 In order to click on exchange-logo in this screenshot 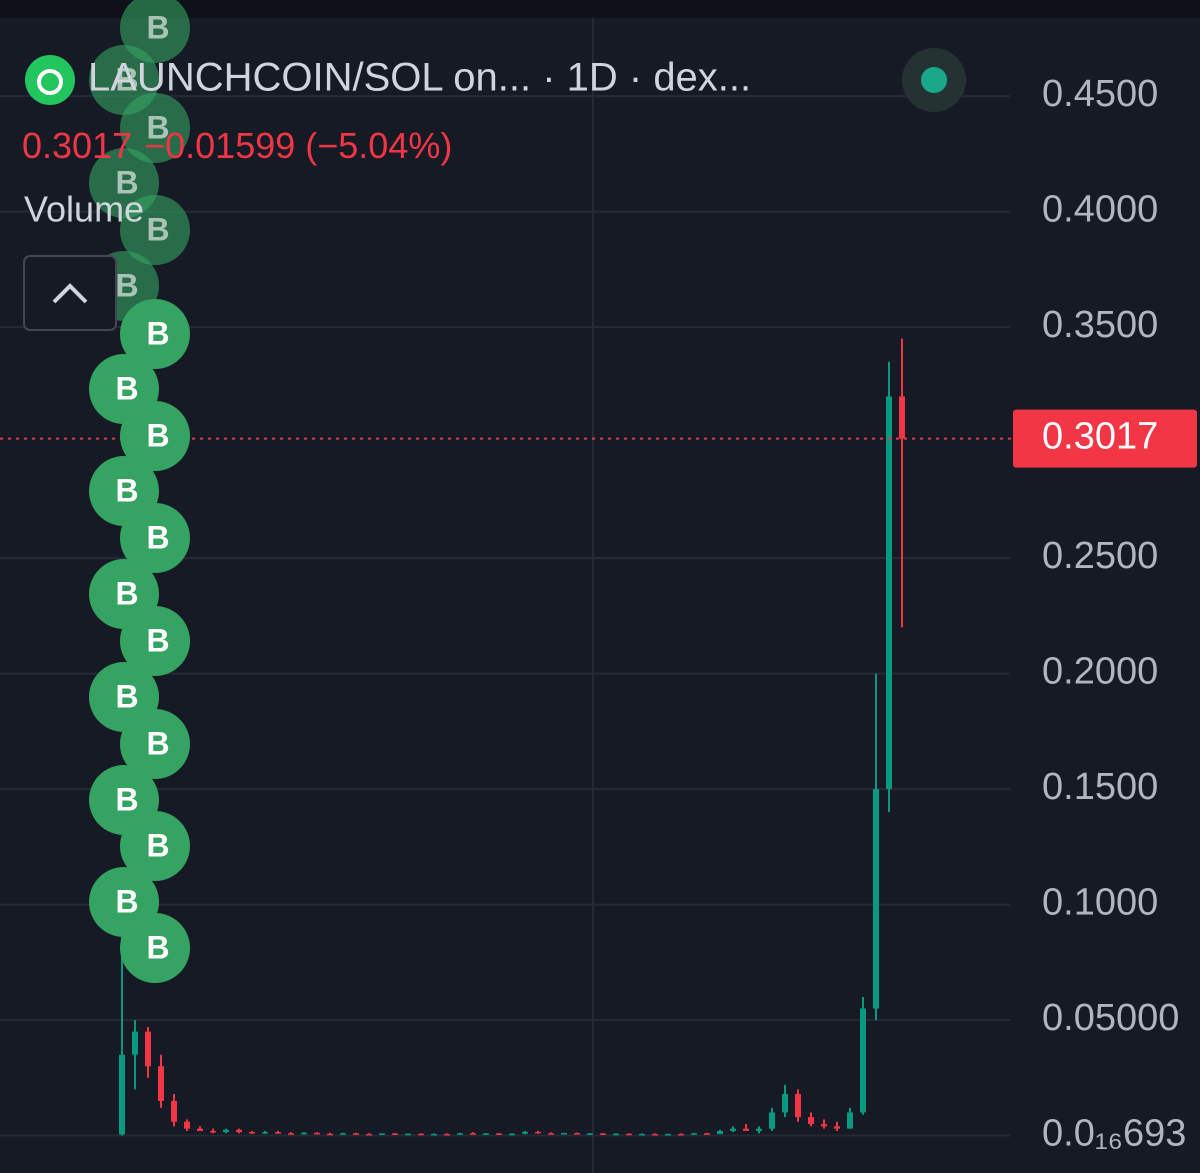, I will do `click(50, 80)`.